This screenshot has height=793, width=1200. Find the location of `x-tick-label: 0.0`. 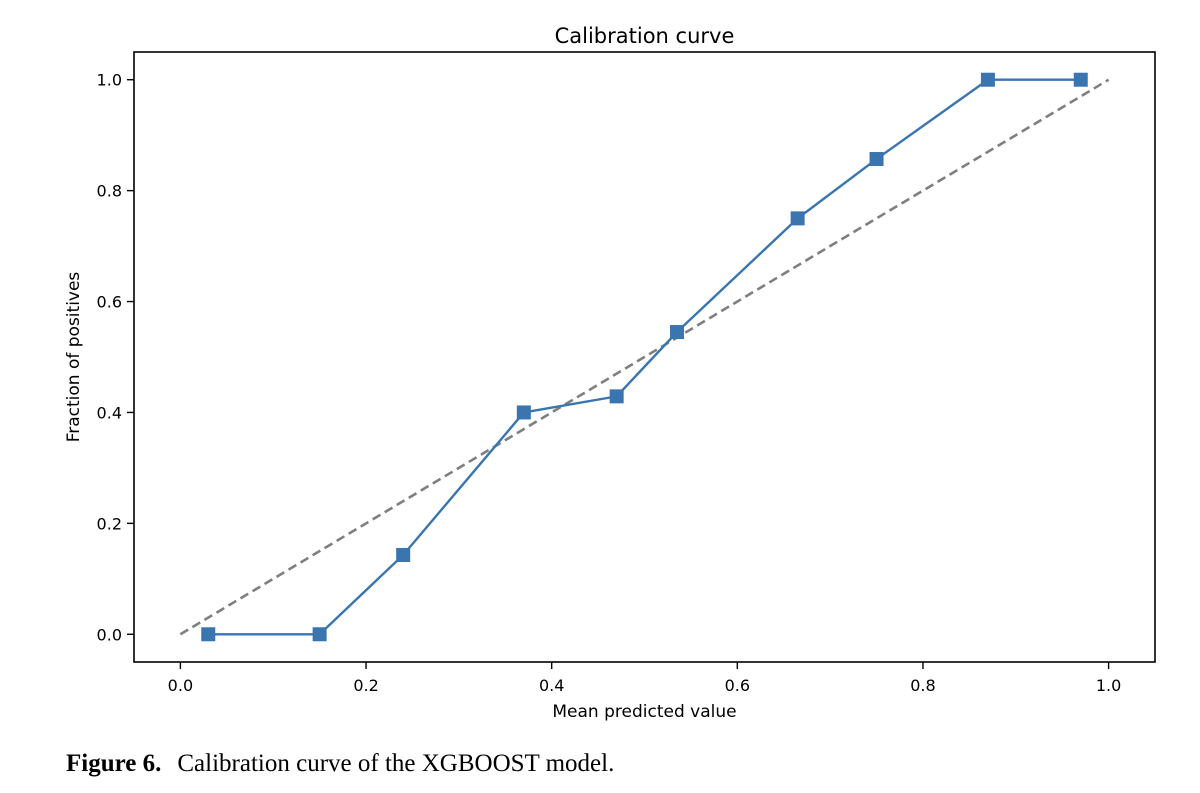

x-tick-label: 0.0 is located at coordinates (180, 685).